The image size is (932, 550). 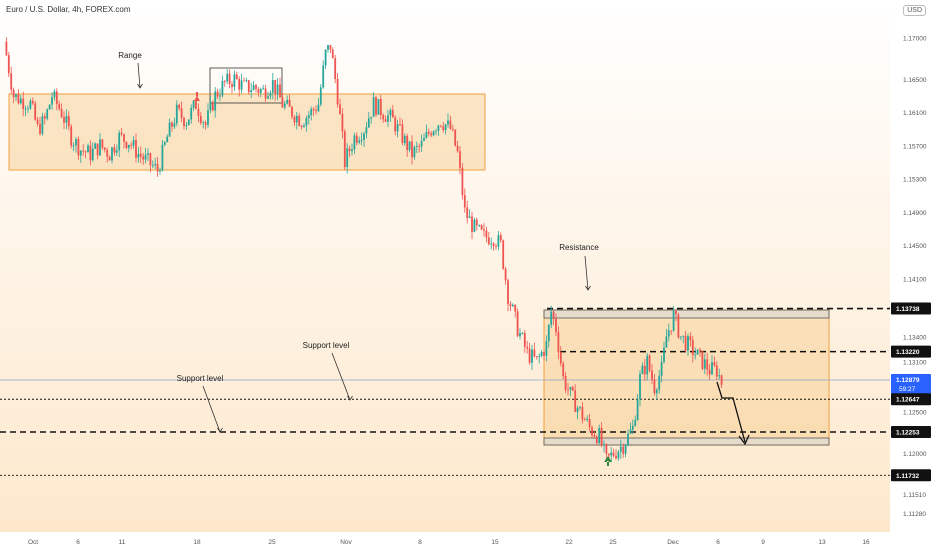 I want to click on x-tick-label: 22, so click(x=569, y=542).